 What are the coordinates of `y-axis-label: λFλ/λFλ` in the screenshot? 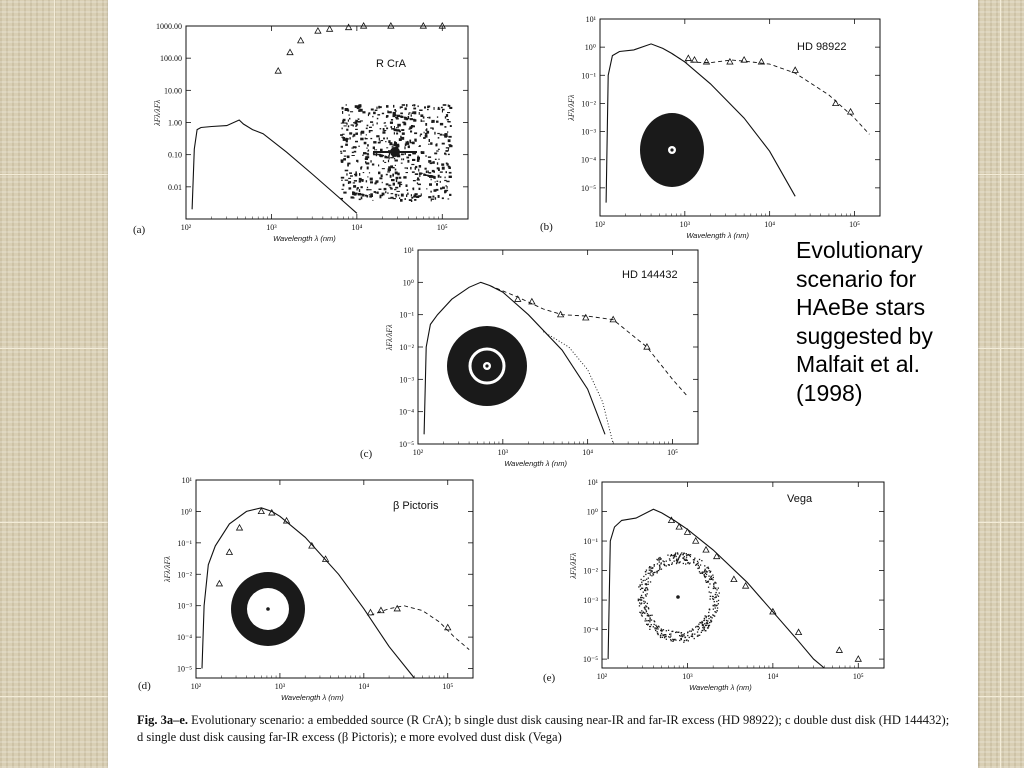 It's located at (573, 565).